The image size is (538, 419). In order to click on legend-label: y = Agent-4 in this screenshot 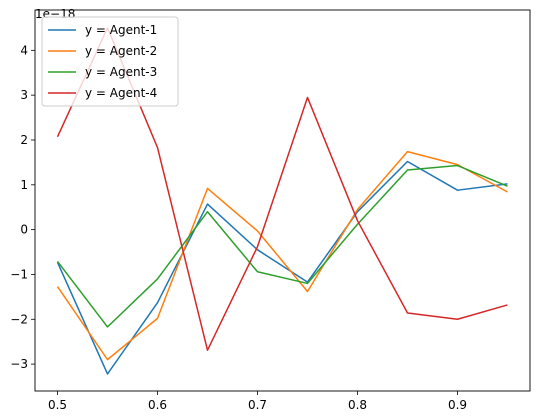, I will do `click(121, 93)`.